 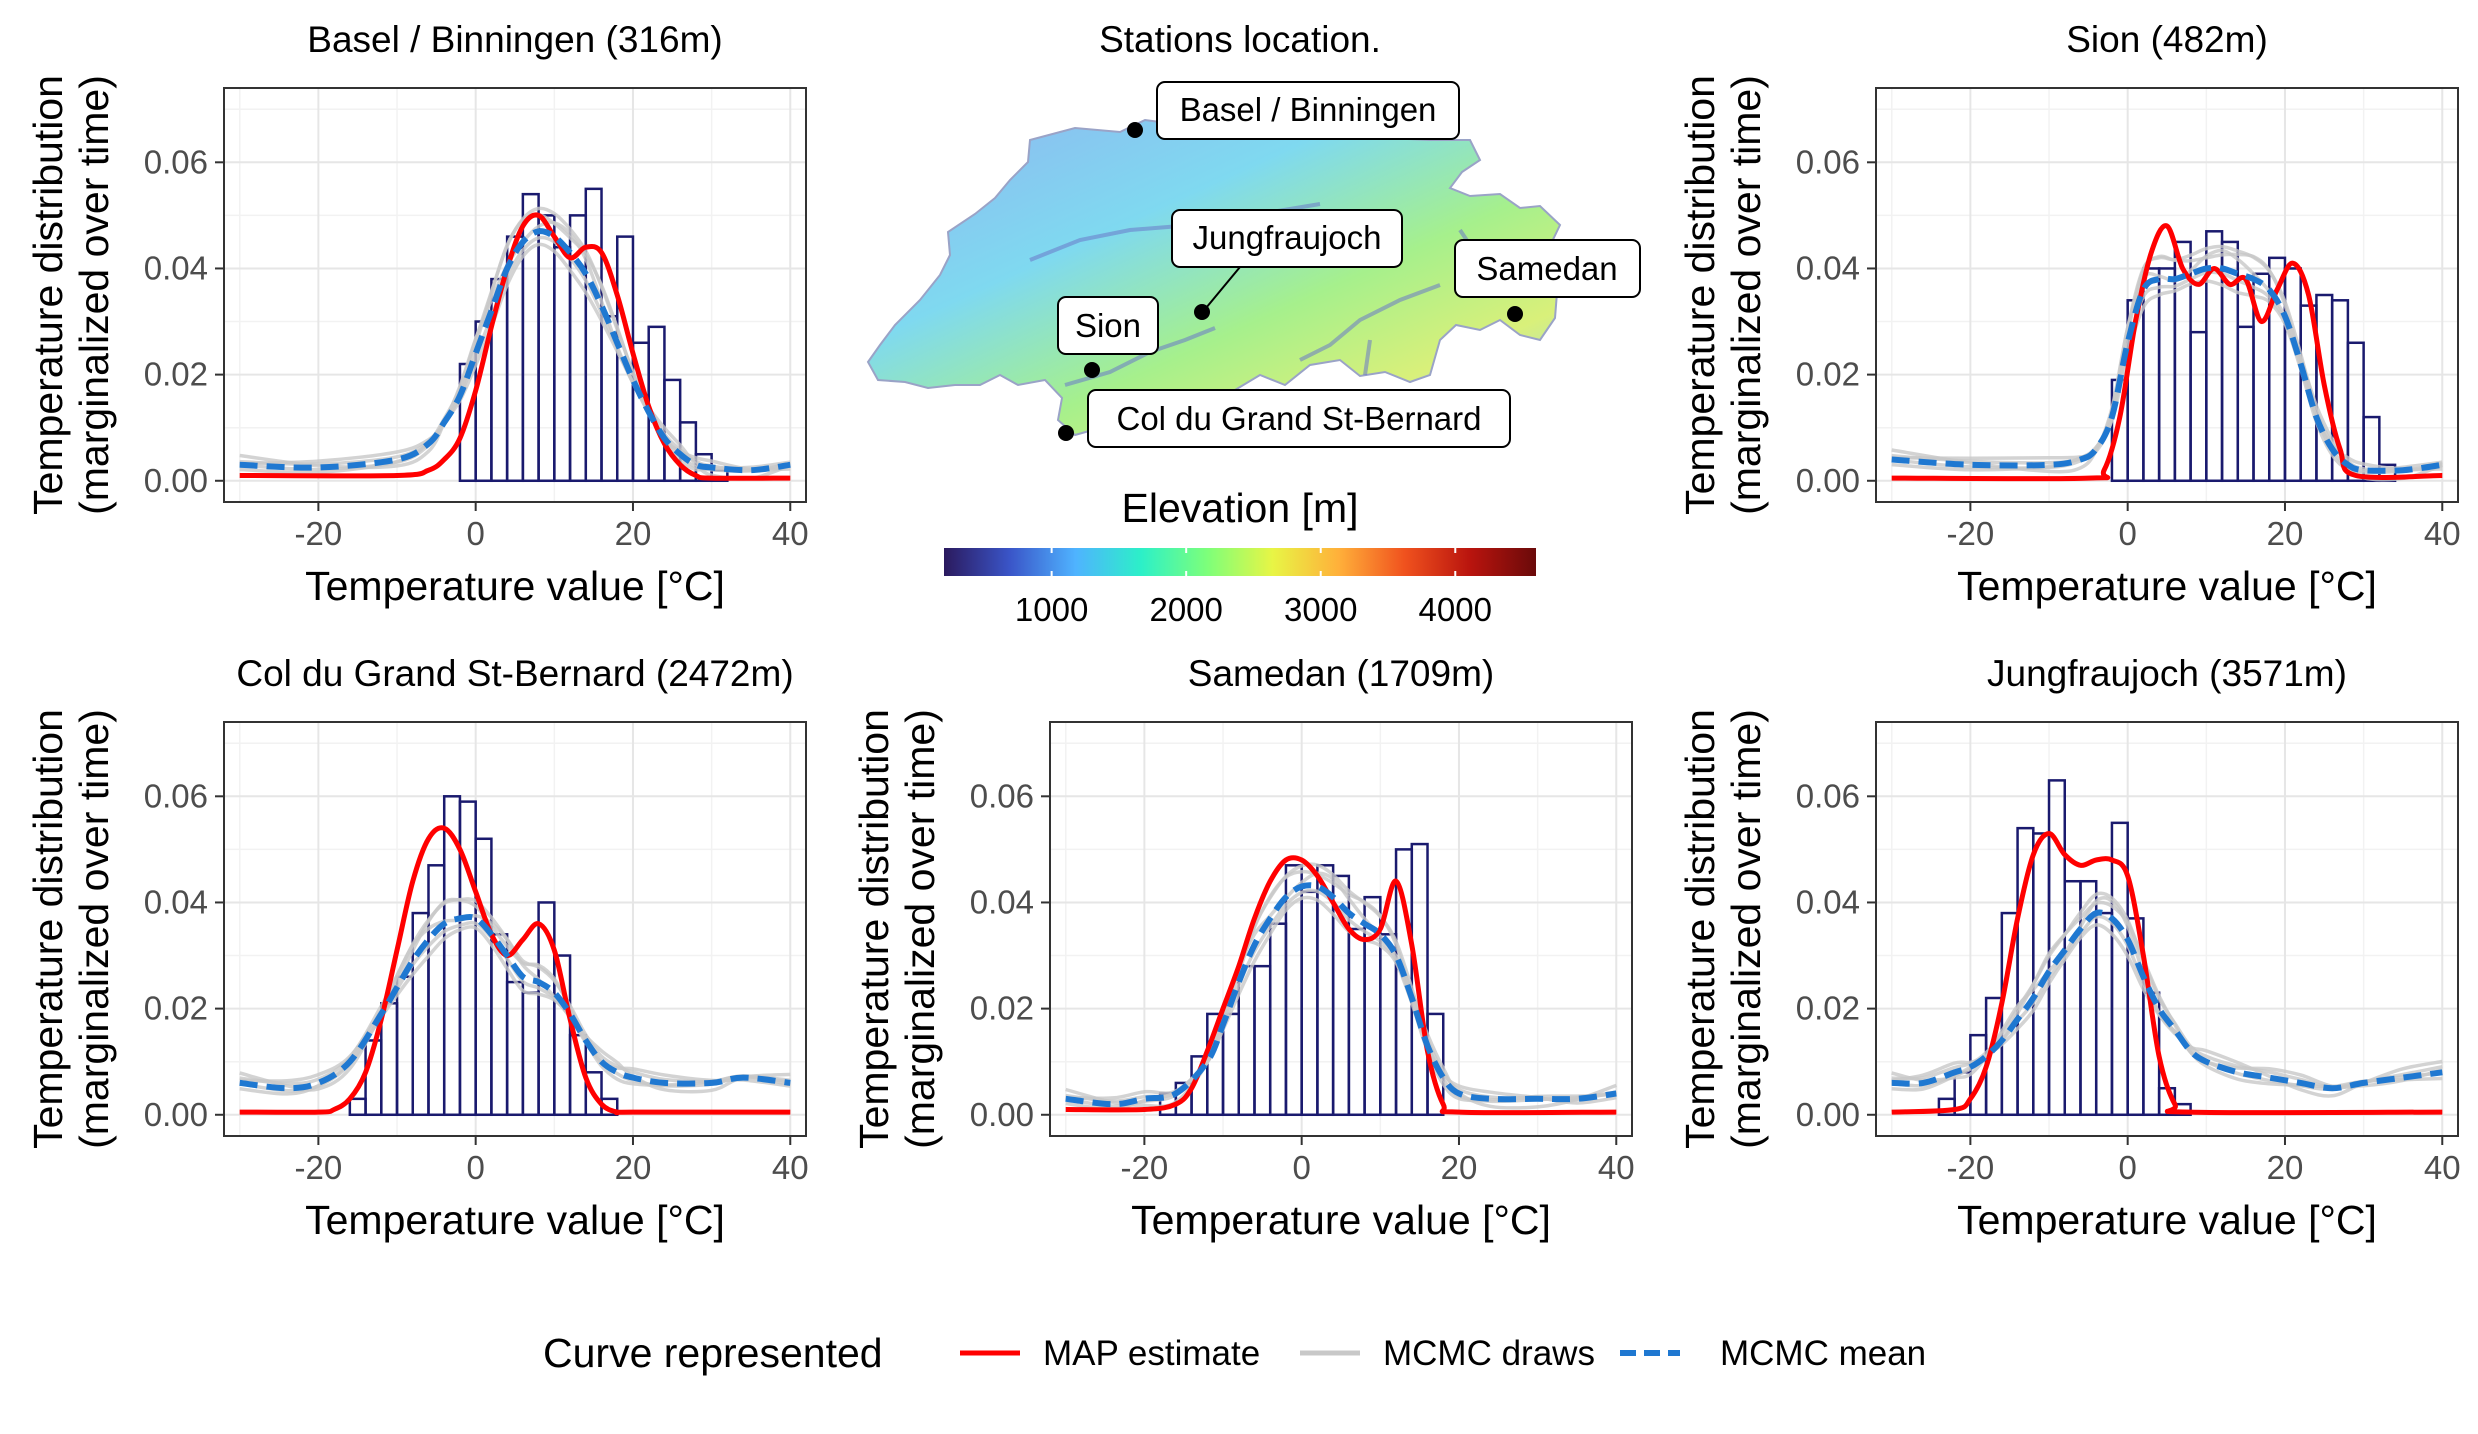 What do you see at coordinates (1823, 1353) in the screenshot?
I see `legend-label: MCMC mean` at bounding box center [1823, 1353].